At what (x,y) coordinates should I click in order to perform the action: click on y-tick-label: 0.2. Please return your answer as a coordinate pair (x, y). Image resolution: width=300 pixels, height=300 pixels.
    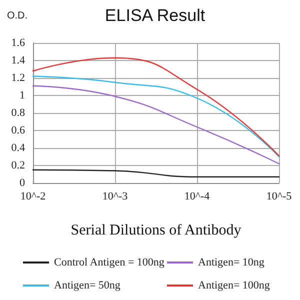
    Looking at the image, I should click on (18, 166).